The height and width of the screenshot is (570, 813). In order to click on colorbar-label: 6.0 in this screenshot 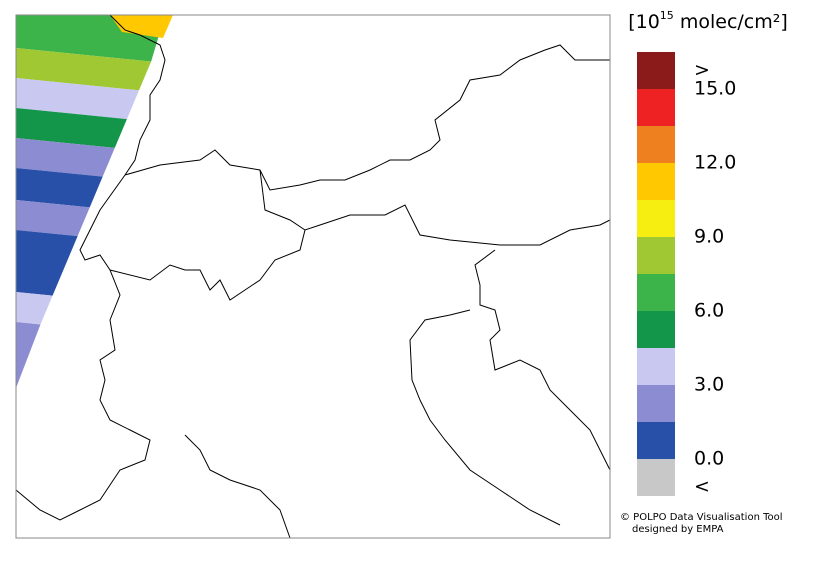, I will do `click(709, 311)`.